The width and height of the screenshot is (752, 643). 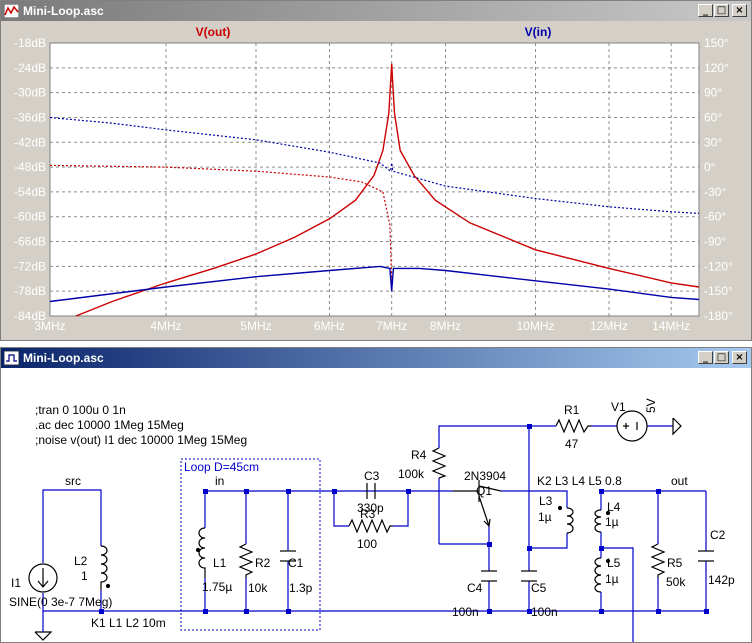 What do you see at coordinates (217, 587) in the screenshot?
I see `l1-value: 1.75µ` at bounding box center [217, 587].